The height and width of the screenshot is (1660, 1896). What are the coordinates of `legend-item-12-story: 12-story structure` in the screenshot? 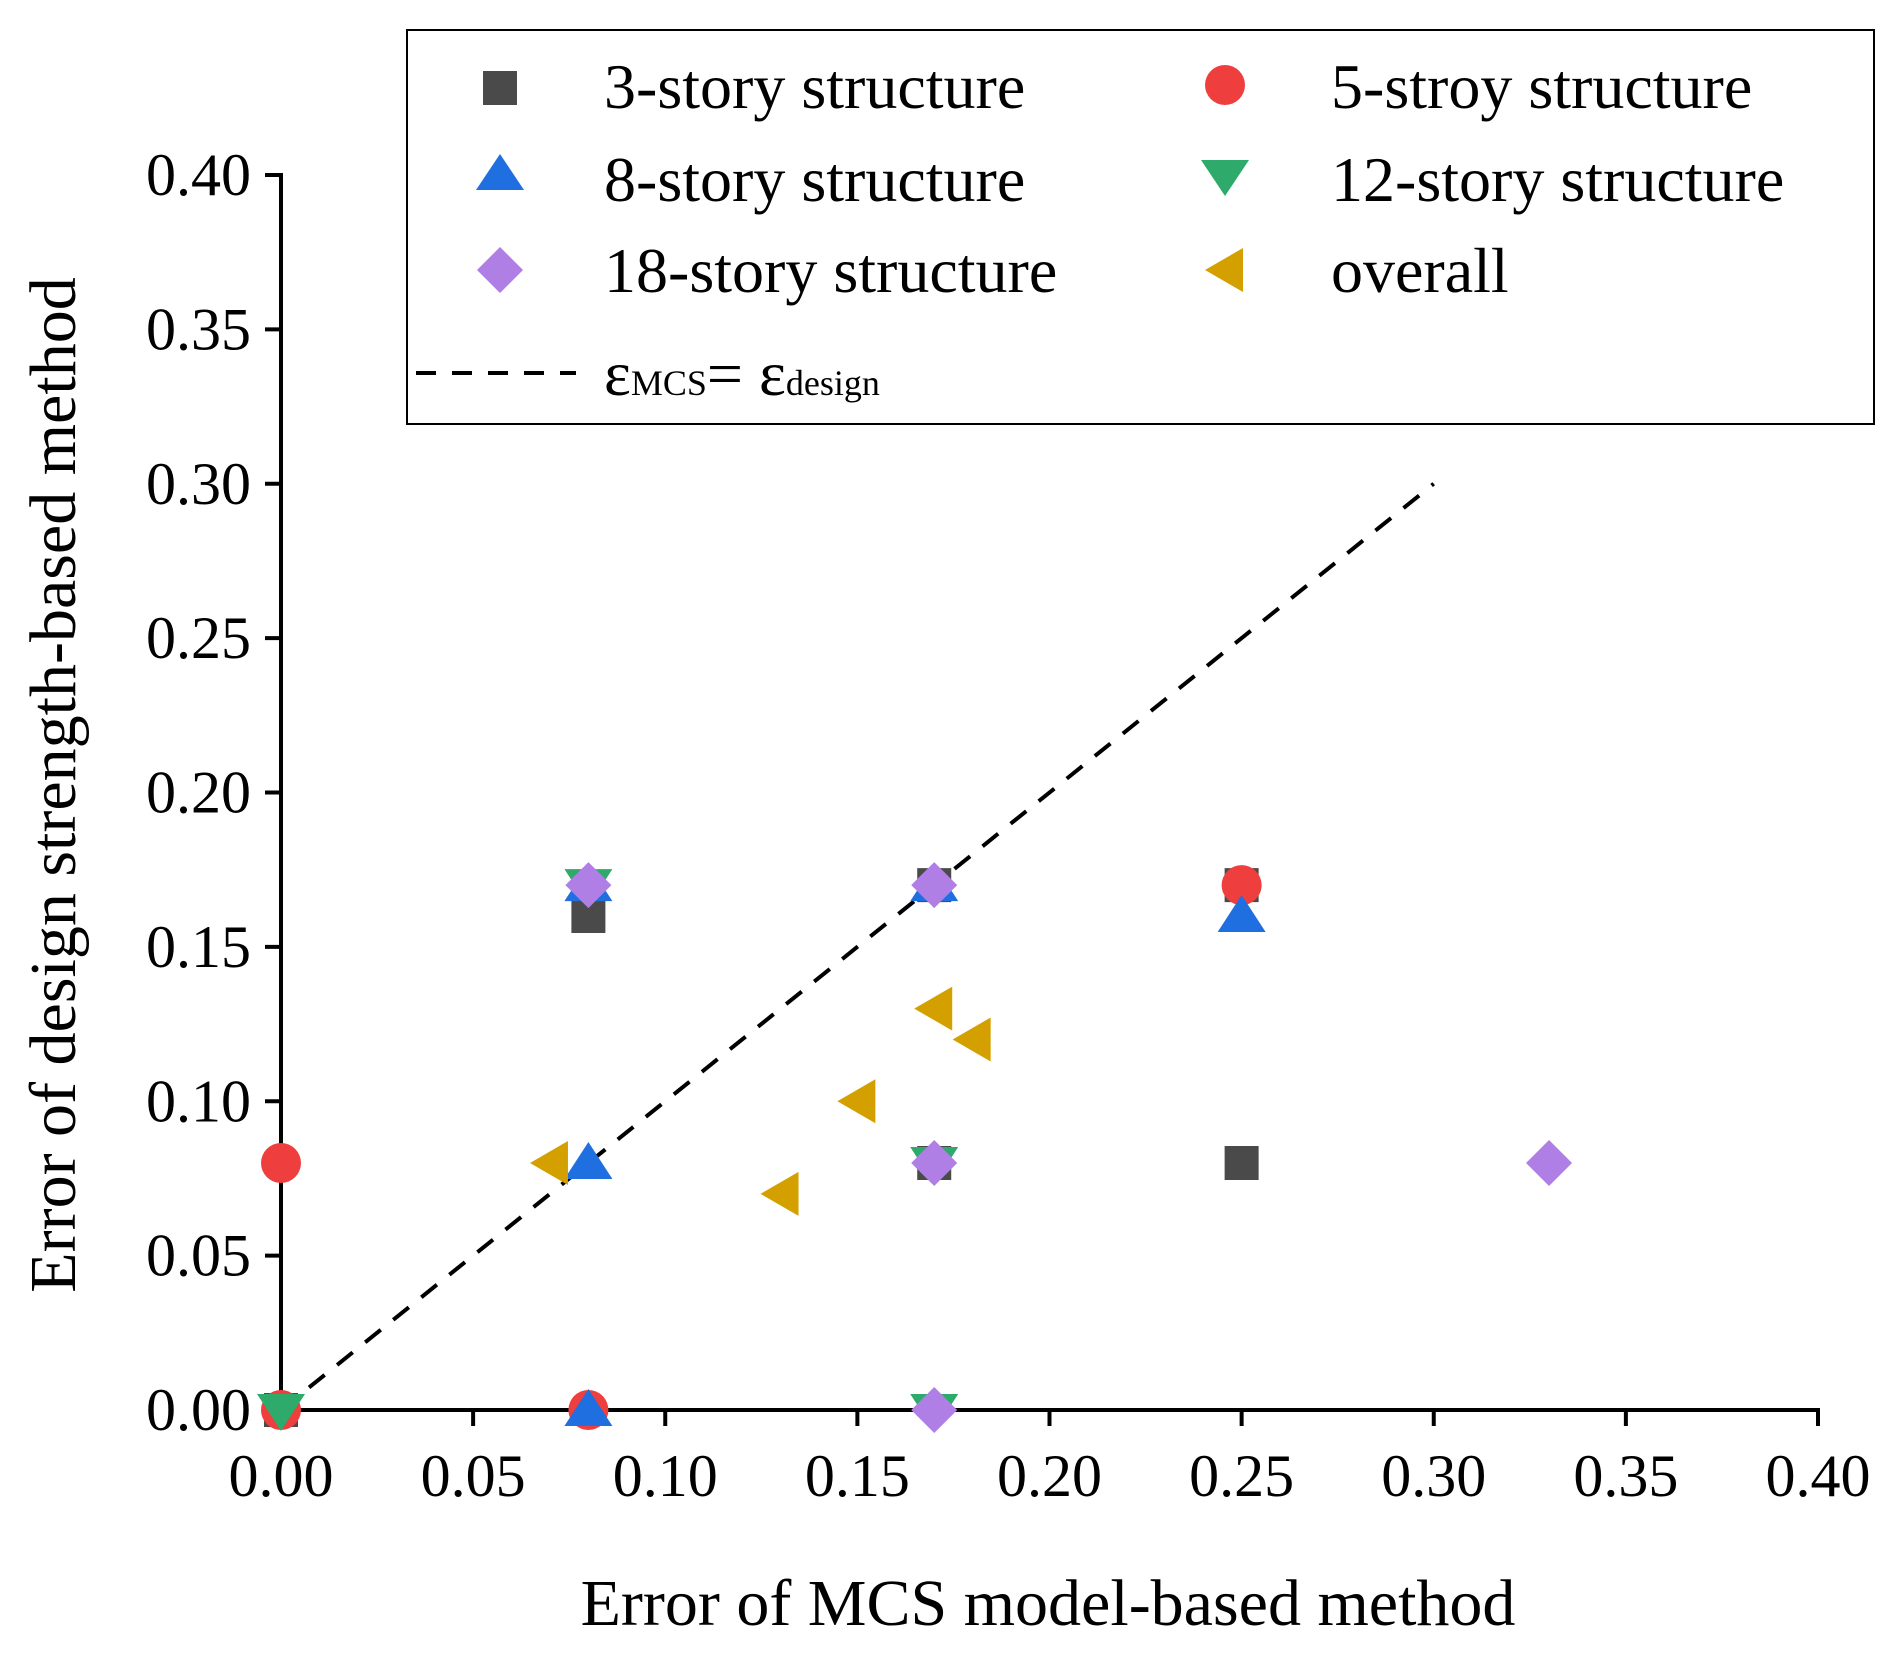 It's located at (1492, 179).